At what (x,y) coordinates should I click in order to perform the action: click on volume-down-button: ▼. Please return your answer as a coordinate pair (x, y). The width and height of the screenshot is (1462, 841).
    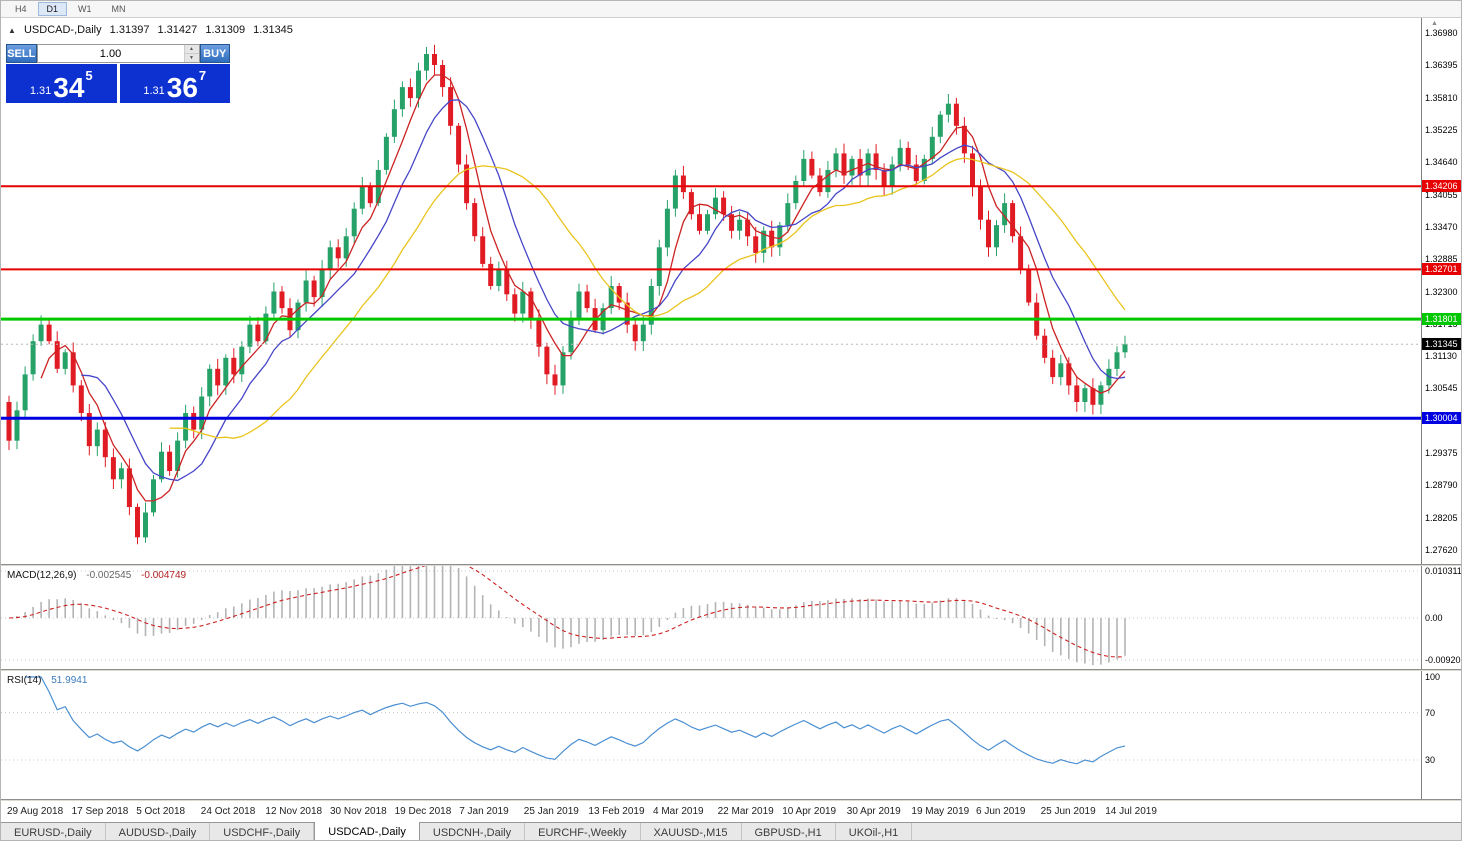
    Looking at the image, I should click on (191, 58).